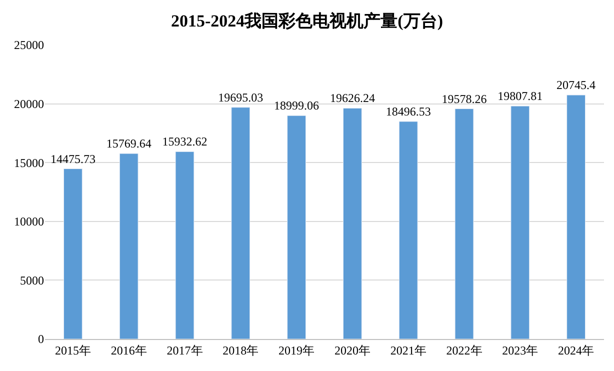 Image resolution: width=614 pixels, height=371 pixels. I want to click on x-tick-label: 2023年, so click(520, 350).